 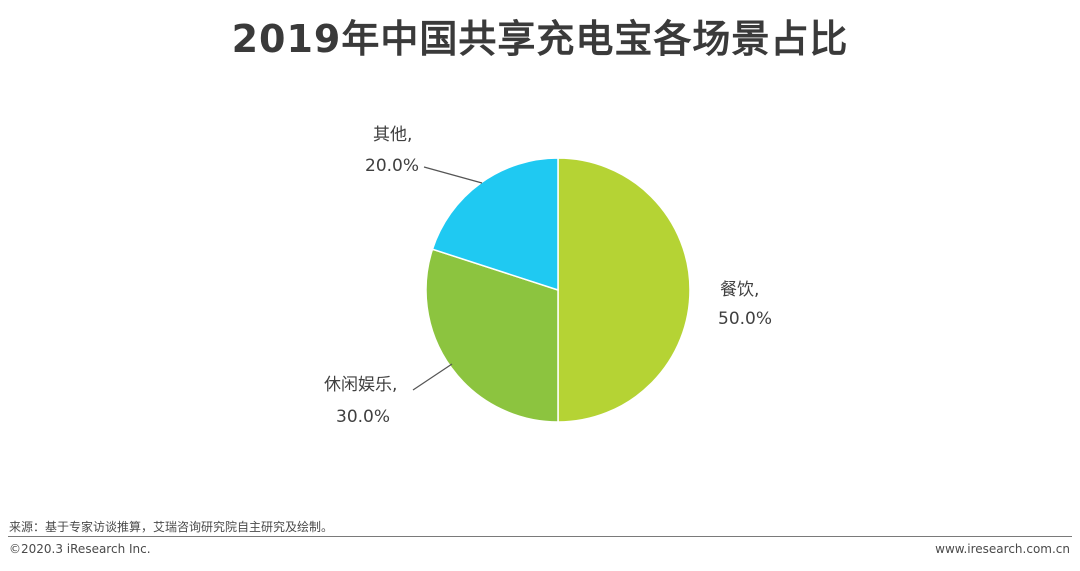 What do you see at coordinates (392, 166) in the screenshot?
I see `slice-value-label-3: 20.0%` at bounding box center [392, 166].